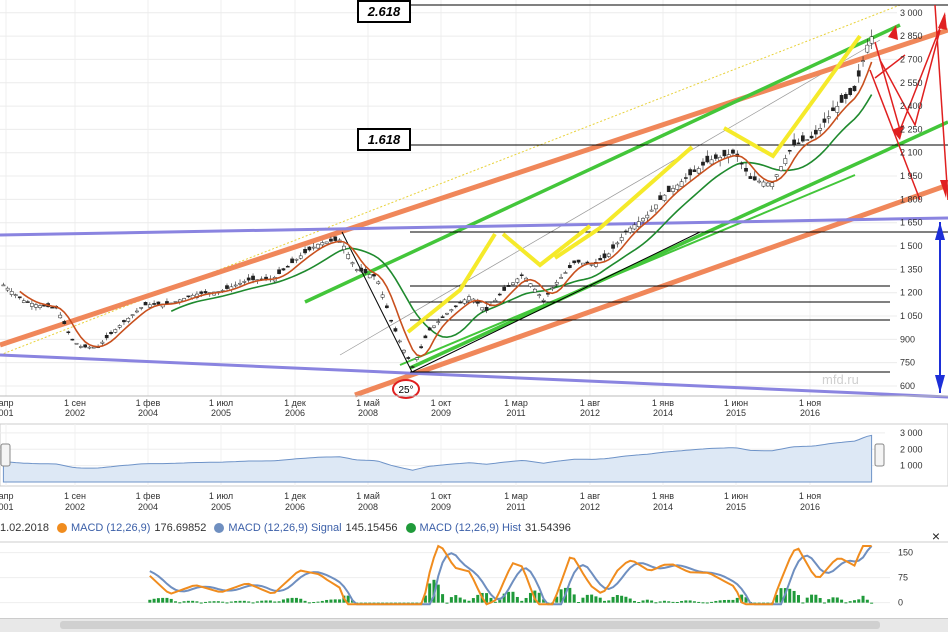 The image size is (948, 632). Describe the element at coordinates (515, 507) in the screenshot. I see `nav-x-year: 2011` at that location.